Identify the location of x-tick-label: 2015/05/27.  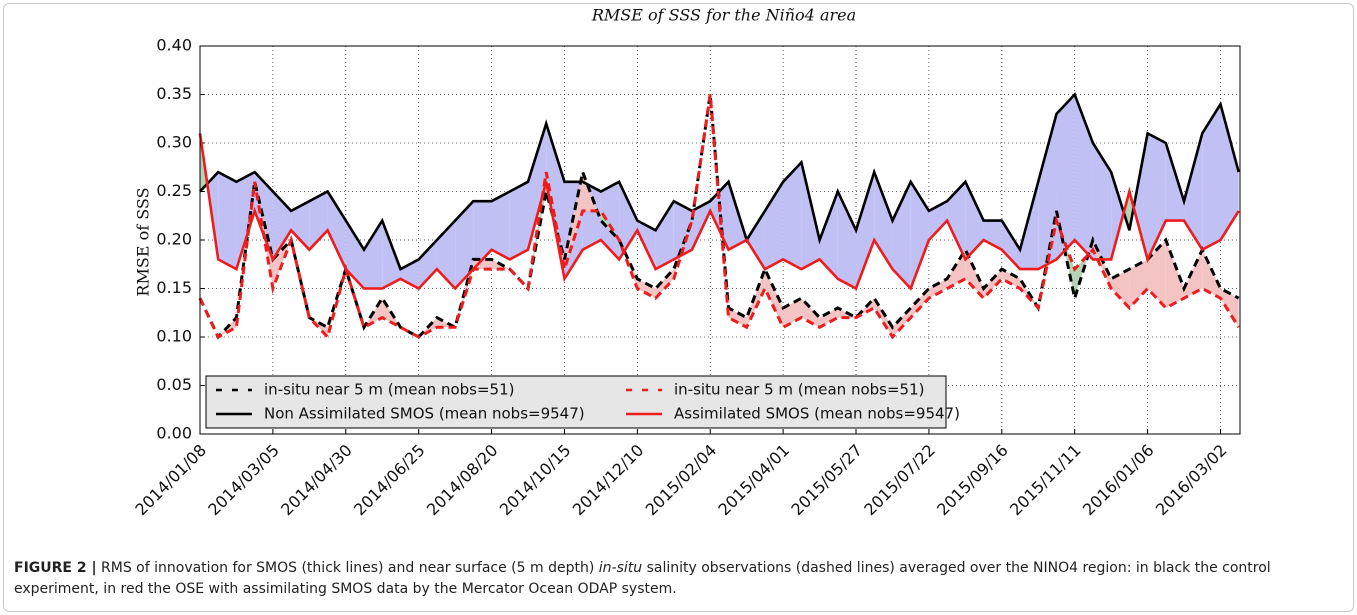
(826, 480).